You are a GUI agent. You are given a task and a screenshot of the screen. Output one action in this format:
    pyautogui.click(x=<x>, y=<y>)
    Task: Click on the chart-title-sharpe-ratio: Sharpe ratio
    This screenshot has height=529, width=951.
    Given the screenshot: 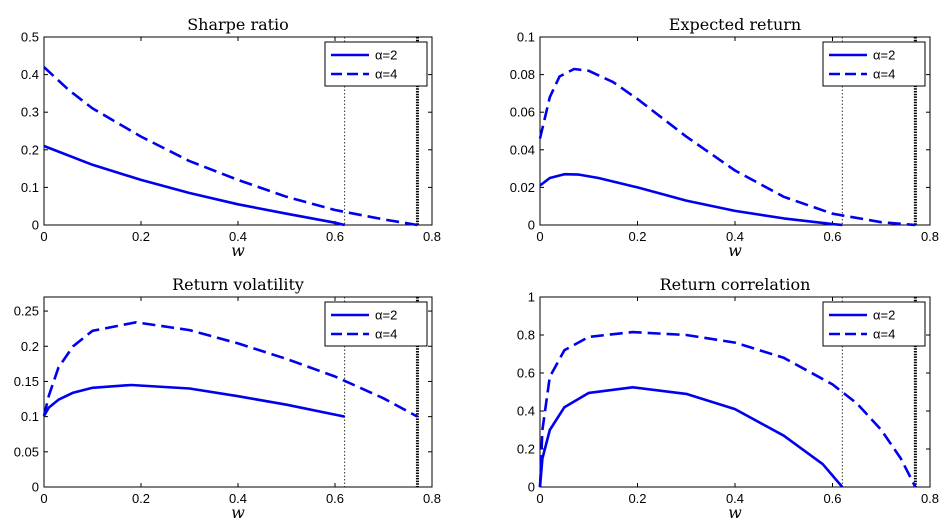 What is the action you would take?
    pyautogui.click(x=238, y=24)
    